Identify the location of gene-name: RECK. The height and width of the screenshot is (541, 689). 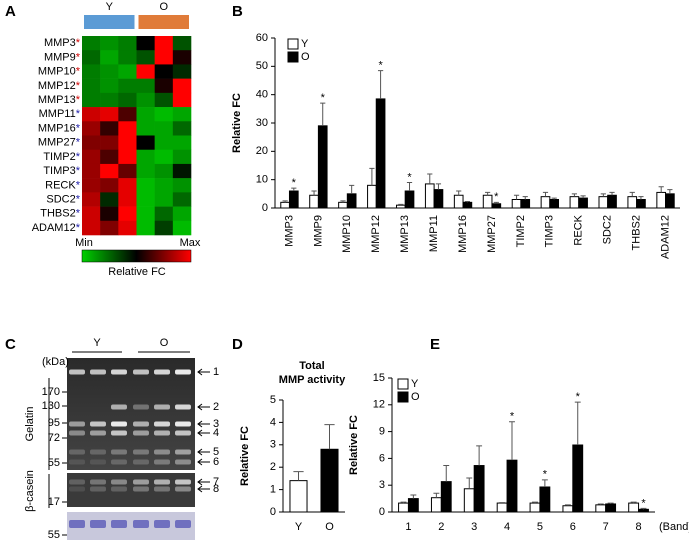
(60, 185).